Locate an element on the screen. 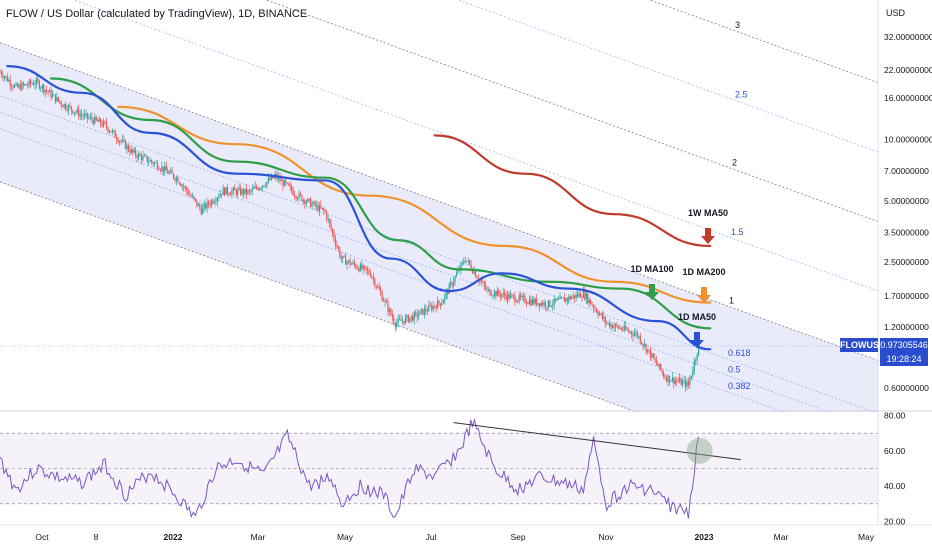 Image resolution: width=932 pixels, height=550 pixels. fib-level-label: 3 is located at coordinates (737, 25).